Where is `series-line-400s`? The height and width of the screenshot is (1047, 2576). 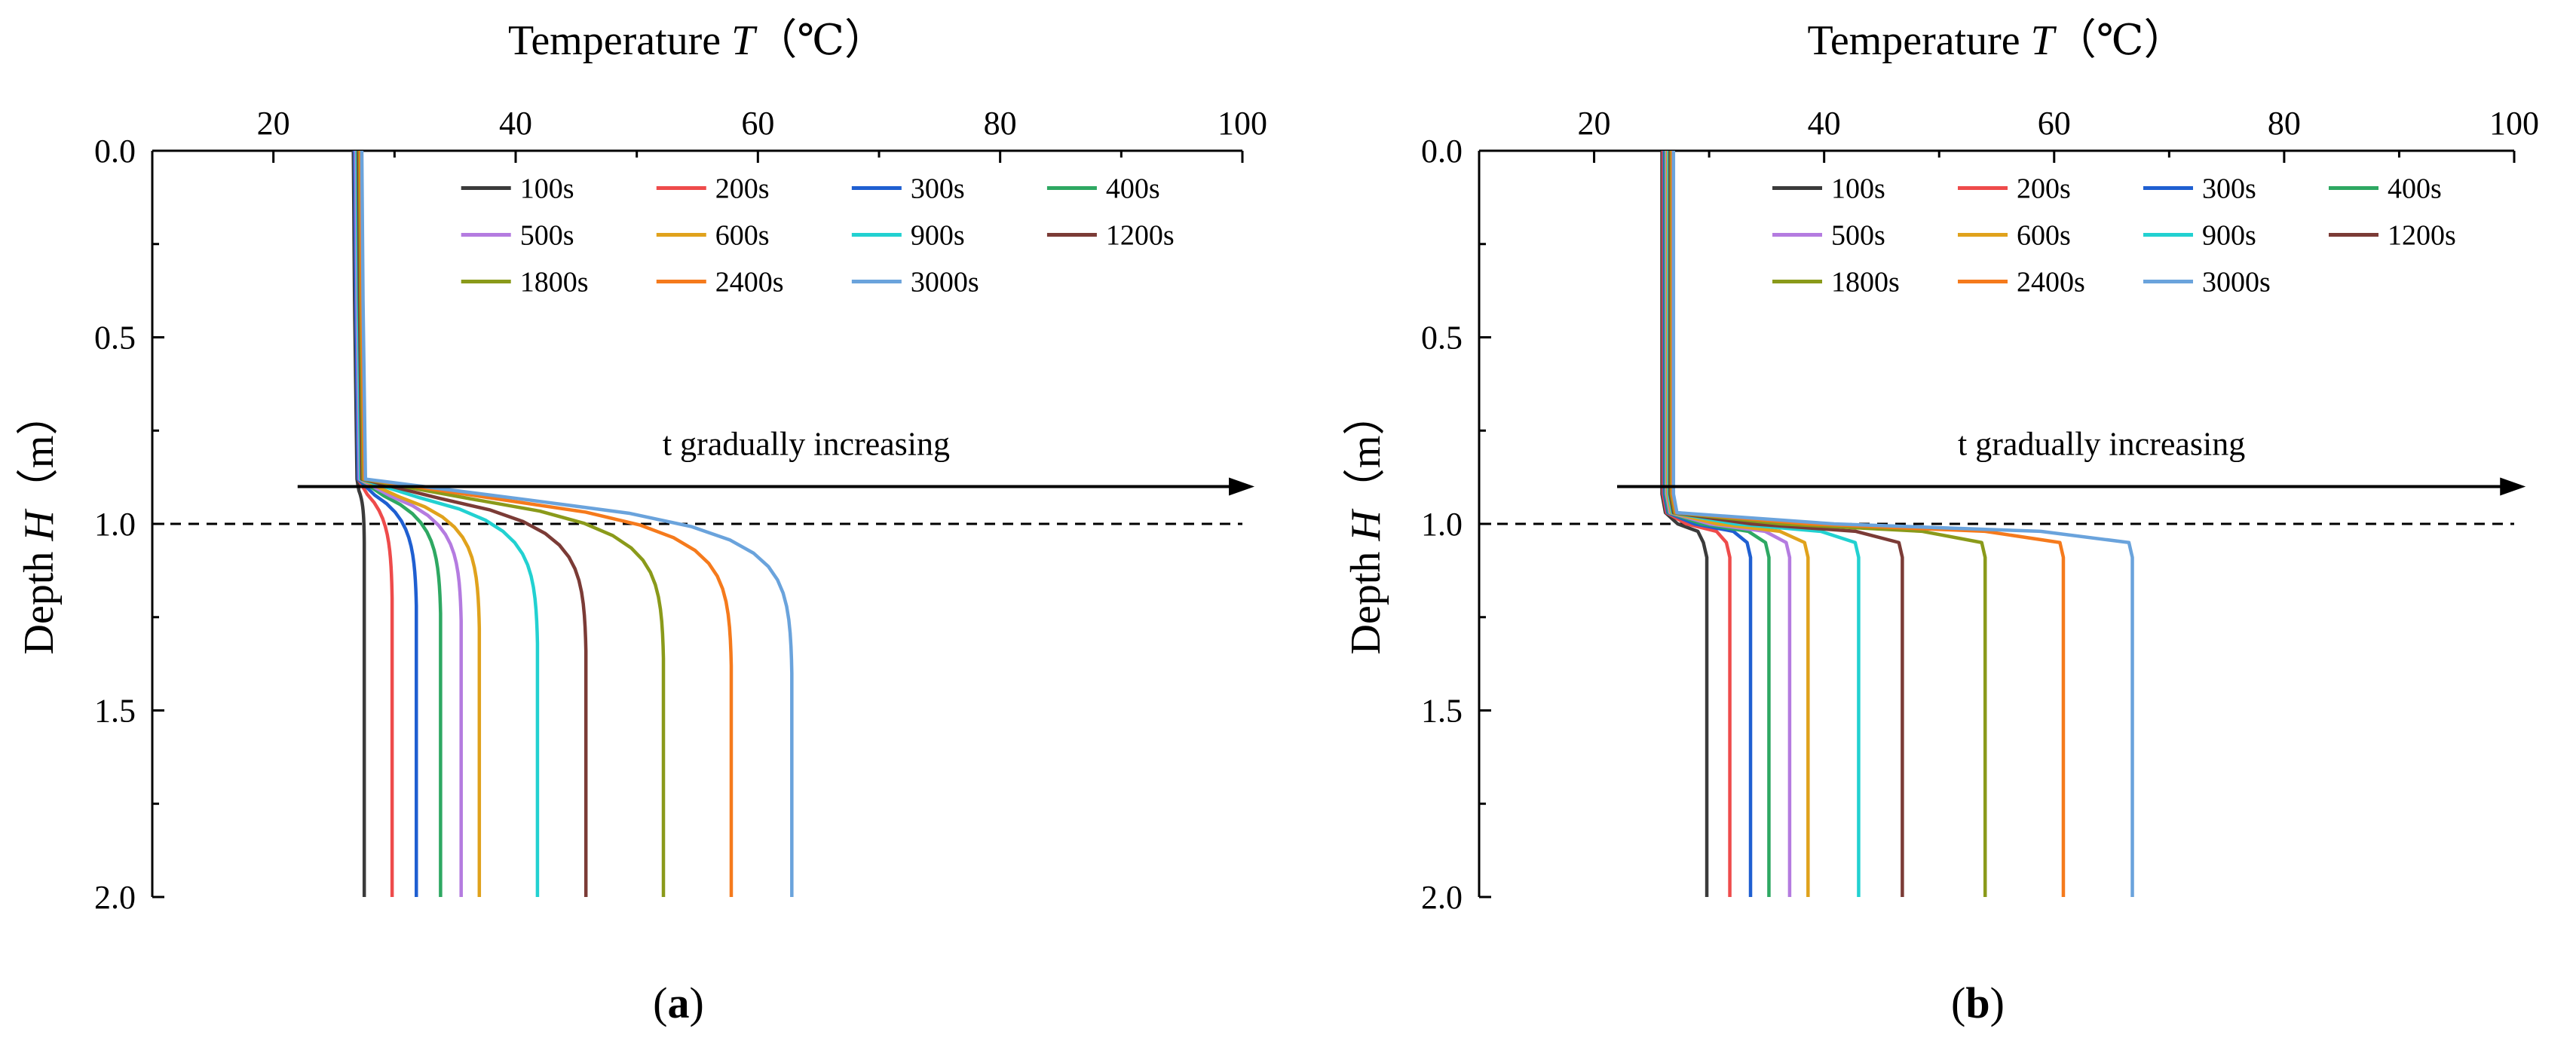 series-line-400s is located at coordinates (398, 523).